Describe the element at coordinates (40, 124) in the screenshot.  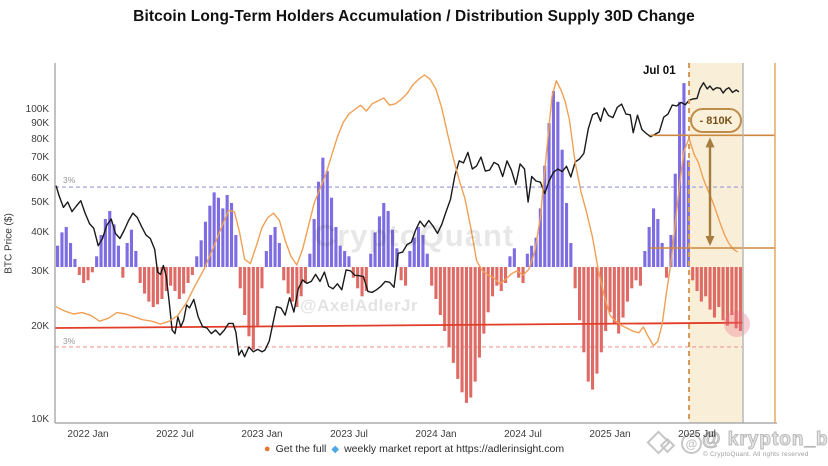
I see `y-axis-tick-90K: 90K` at that location.